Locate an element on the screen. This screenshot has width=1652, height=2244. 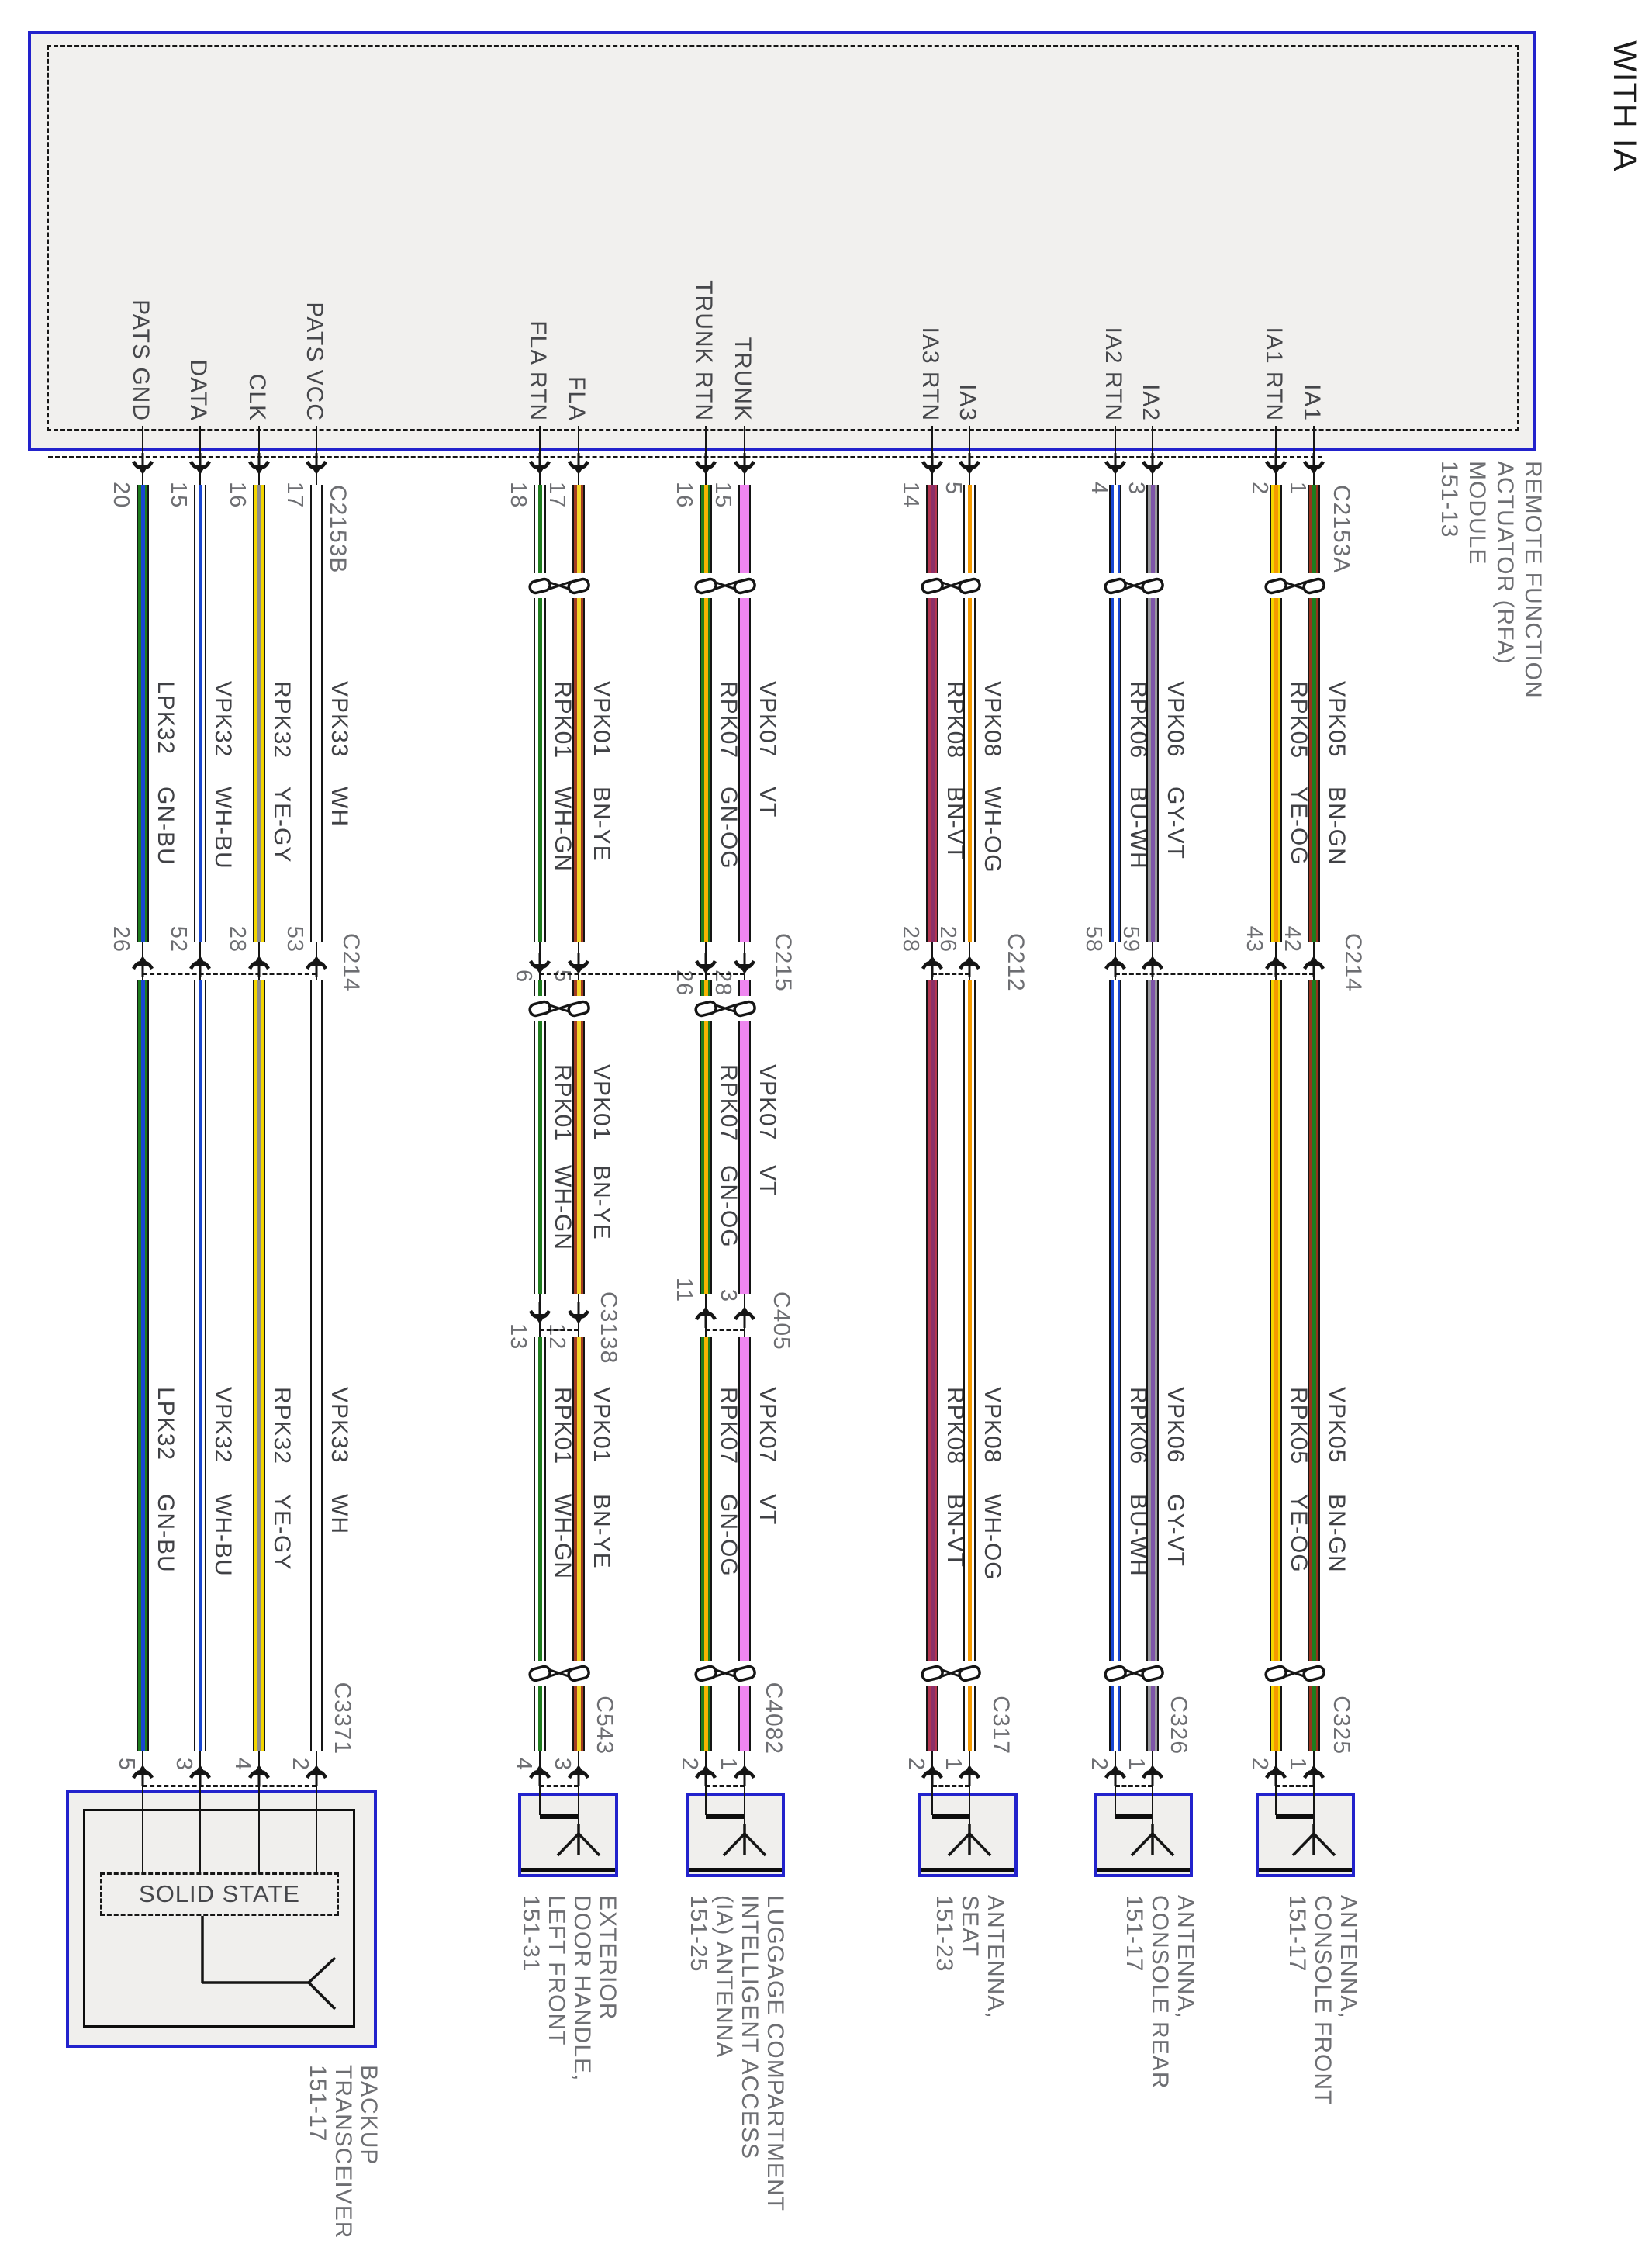
component-label-antenna-console-rear-line: ANTENNA, is located at coordinates (1185, 1957).